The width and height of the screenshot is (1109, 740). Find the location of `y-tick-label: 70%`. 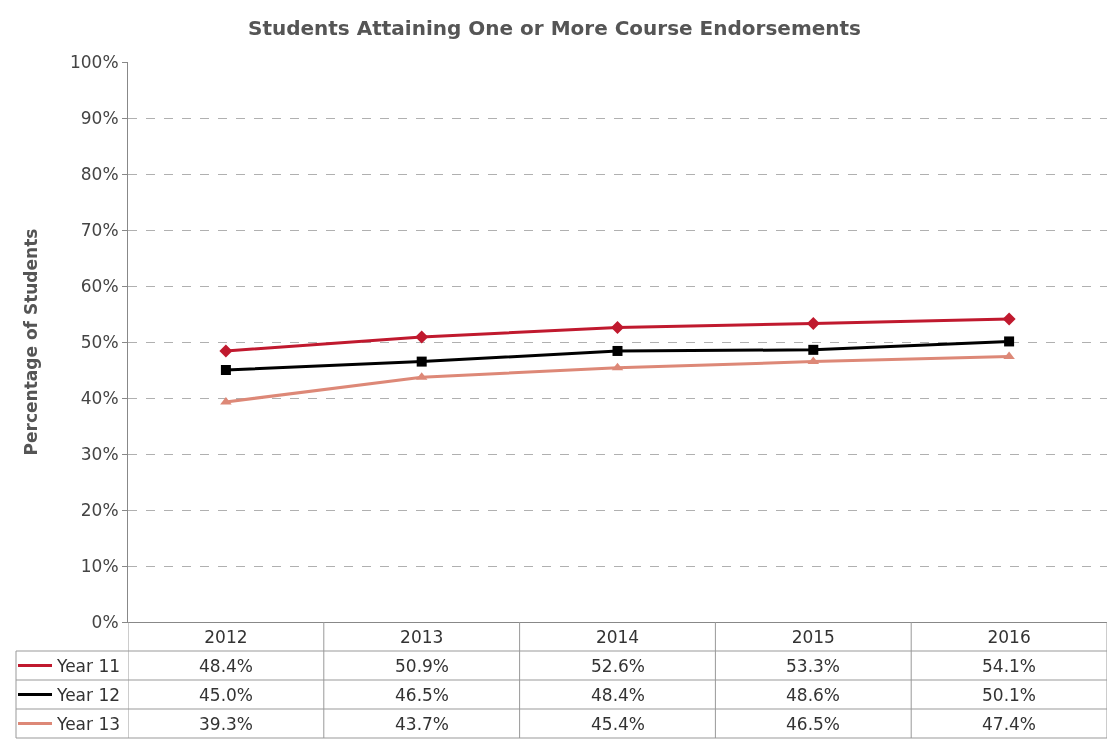

y-tick-label: 70% is located at coordinates (99, 229).